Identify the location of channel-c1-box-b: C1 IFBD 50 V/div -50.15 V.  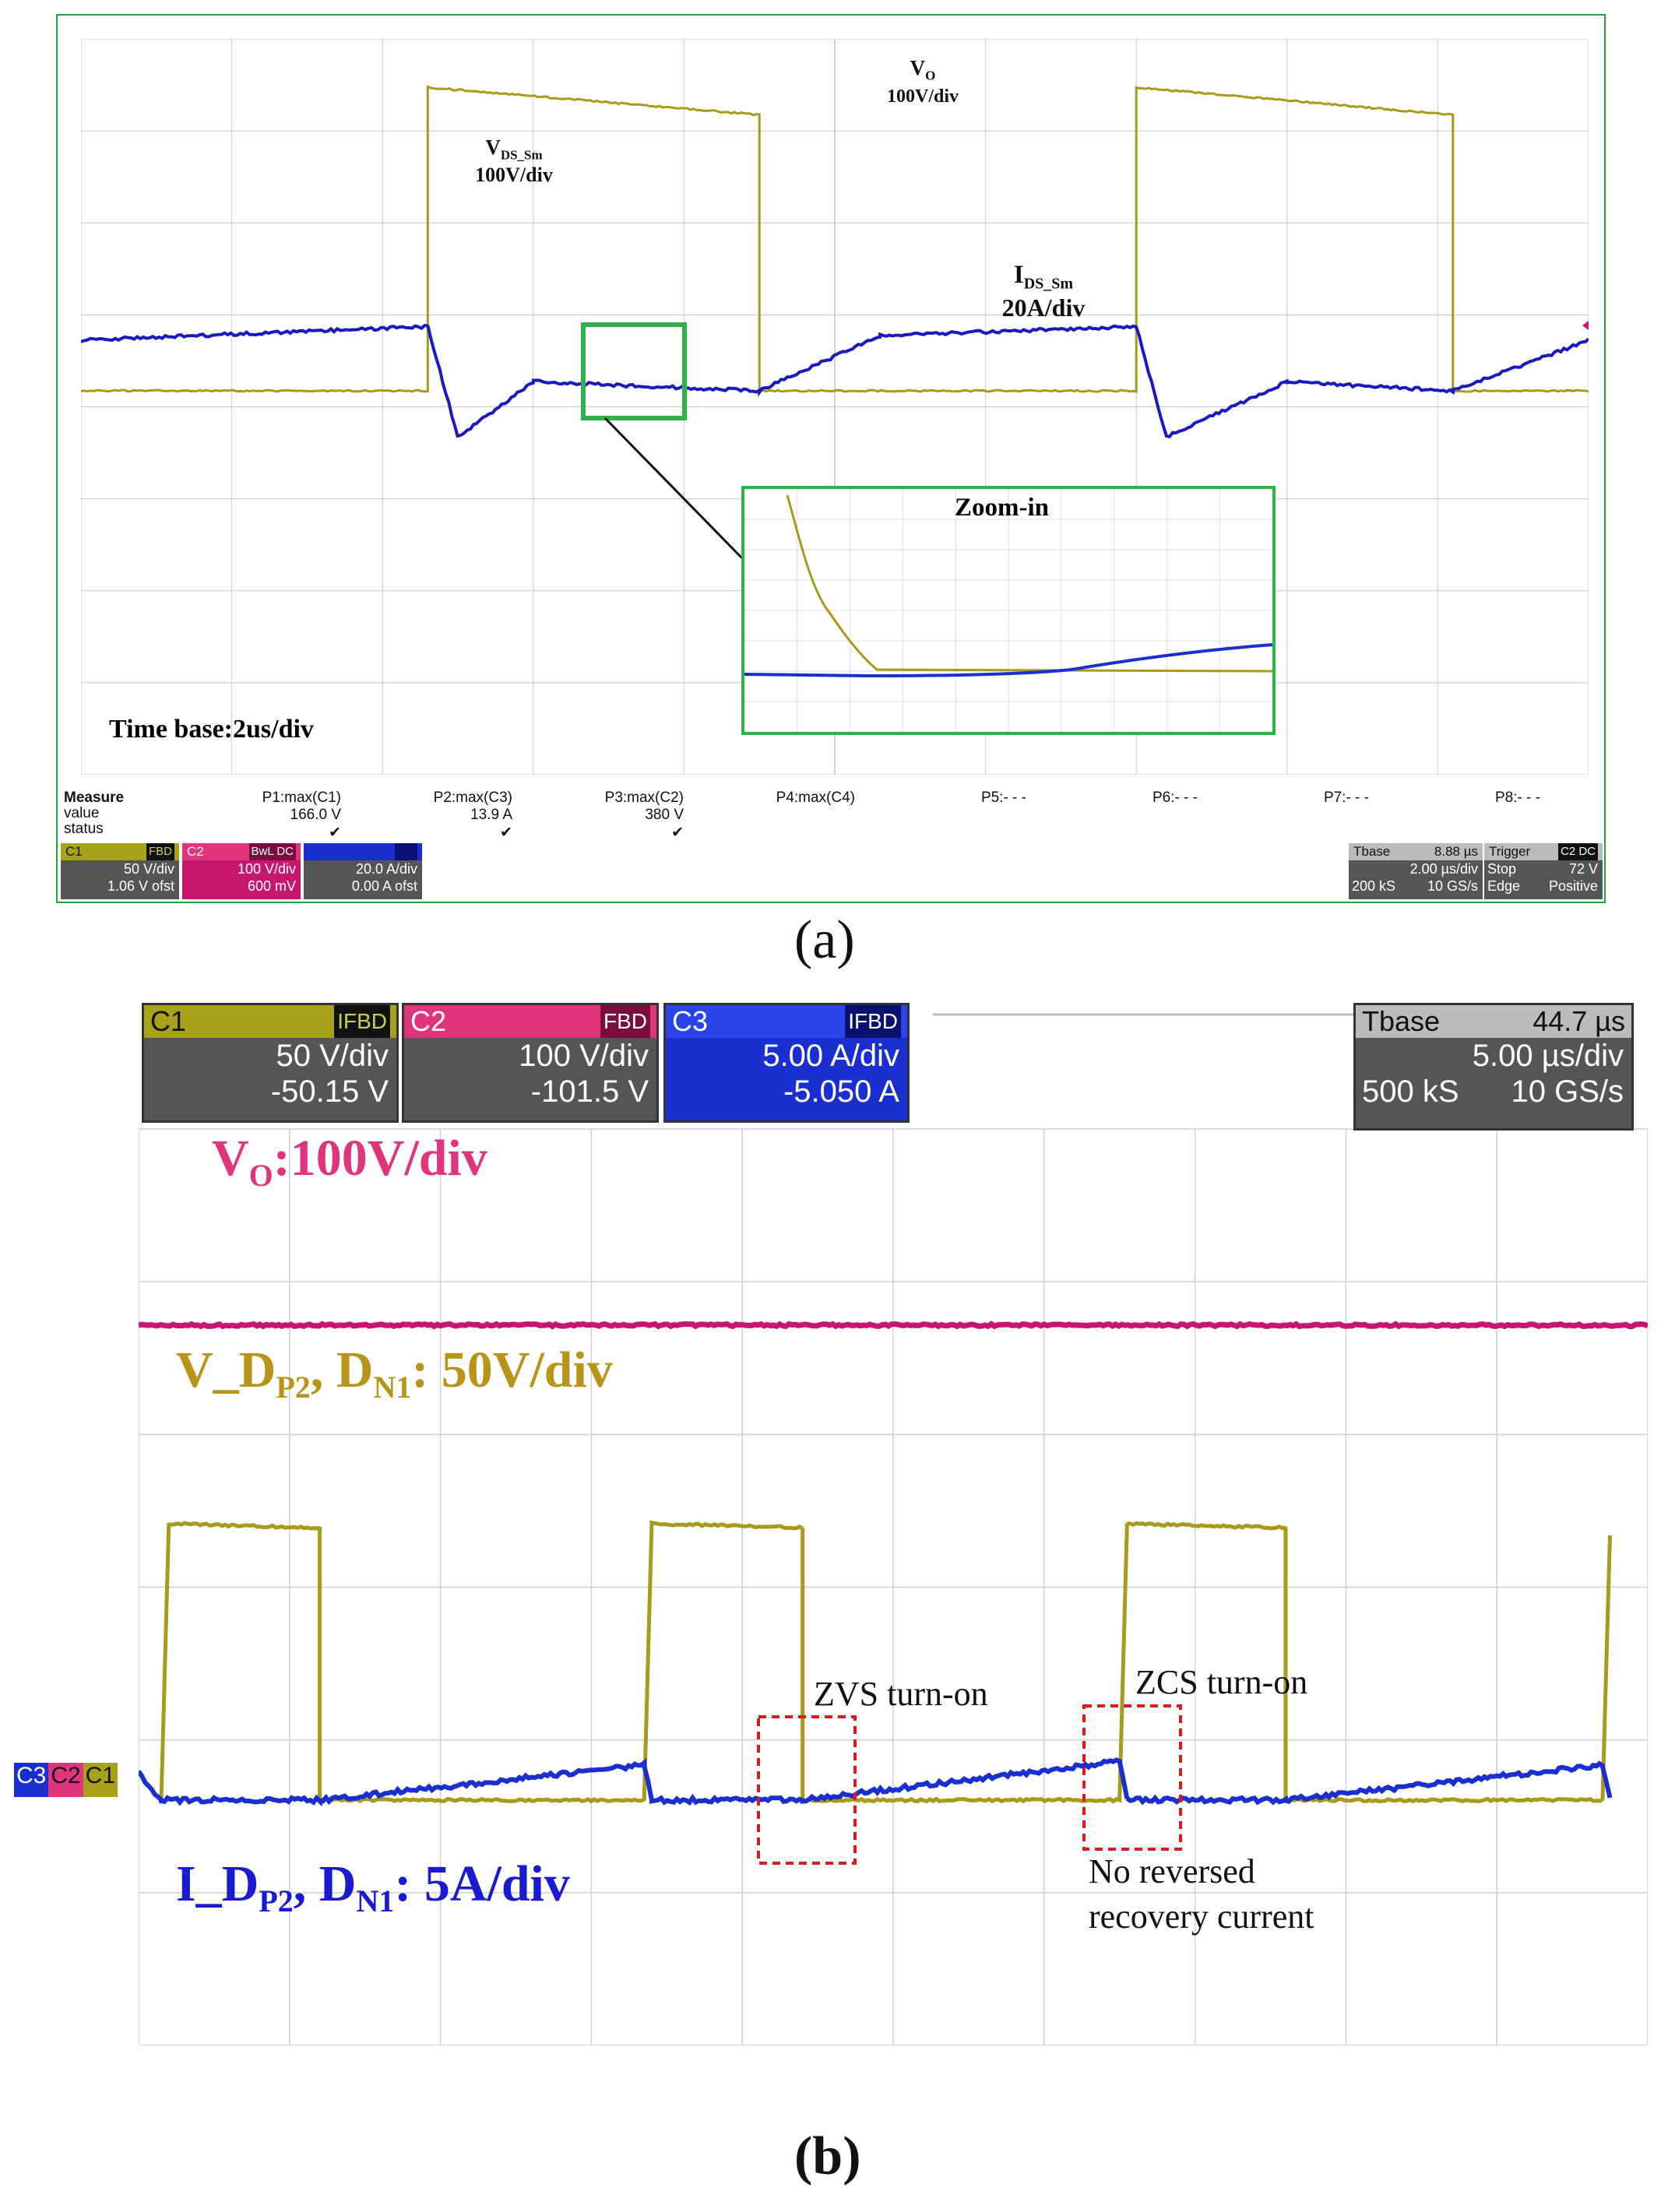
(270, 1063).